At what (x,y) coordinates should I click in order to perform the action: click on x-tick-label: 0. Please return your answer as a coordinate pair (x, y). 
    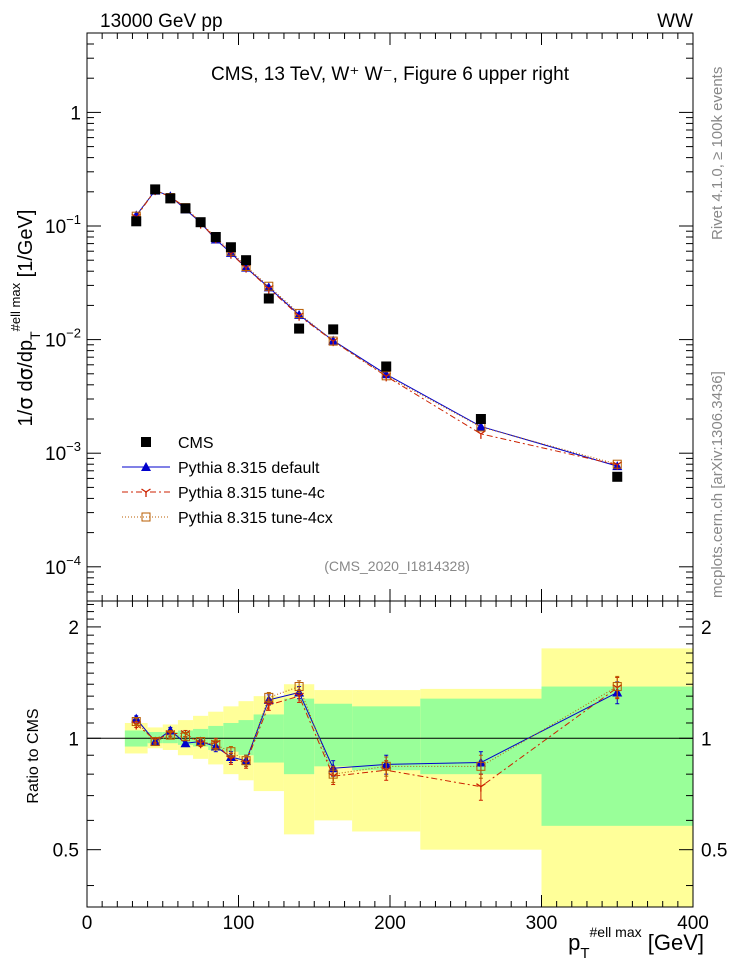
    Looking at the image, I should click on (87, 923).